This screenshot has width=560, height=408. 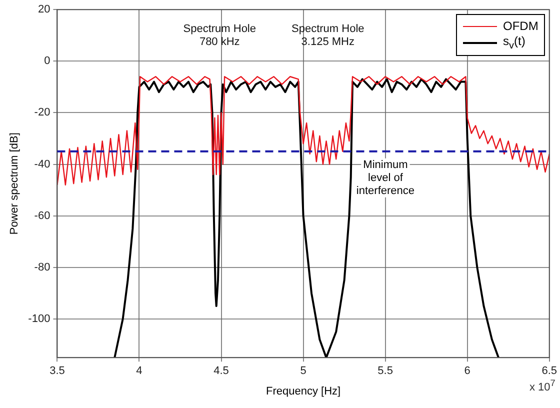 I want to click on x-tick-label: 3.5, so click(x=57, y=371).